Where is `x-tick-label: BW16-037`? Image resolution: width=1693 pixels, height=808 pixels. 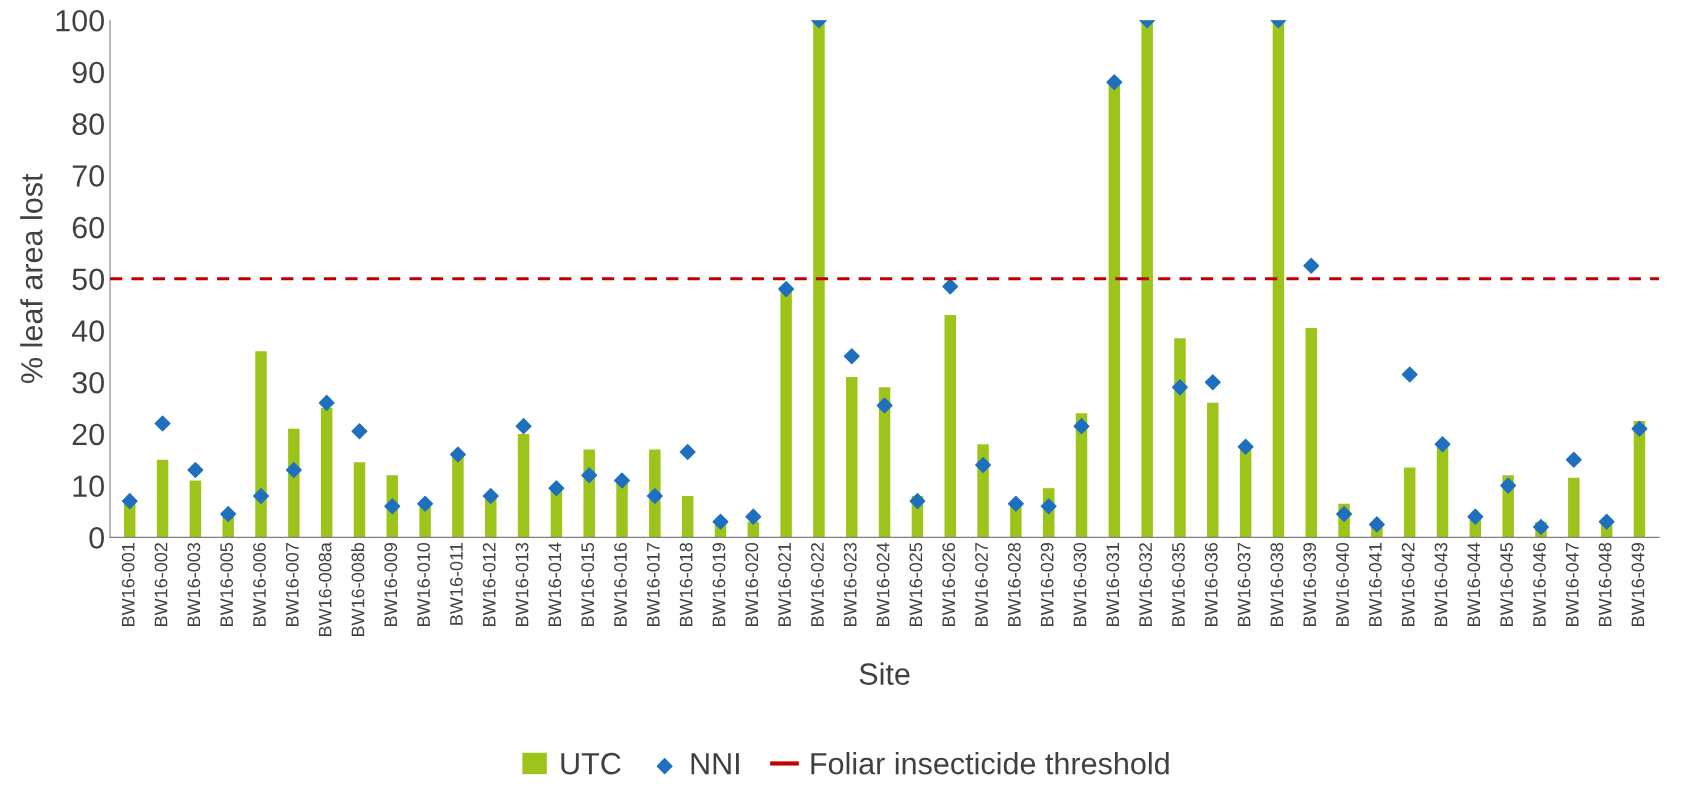
x-tick-label: BW16-037 is located at coordinates (1244, 584).